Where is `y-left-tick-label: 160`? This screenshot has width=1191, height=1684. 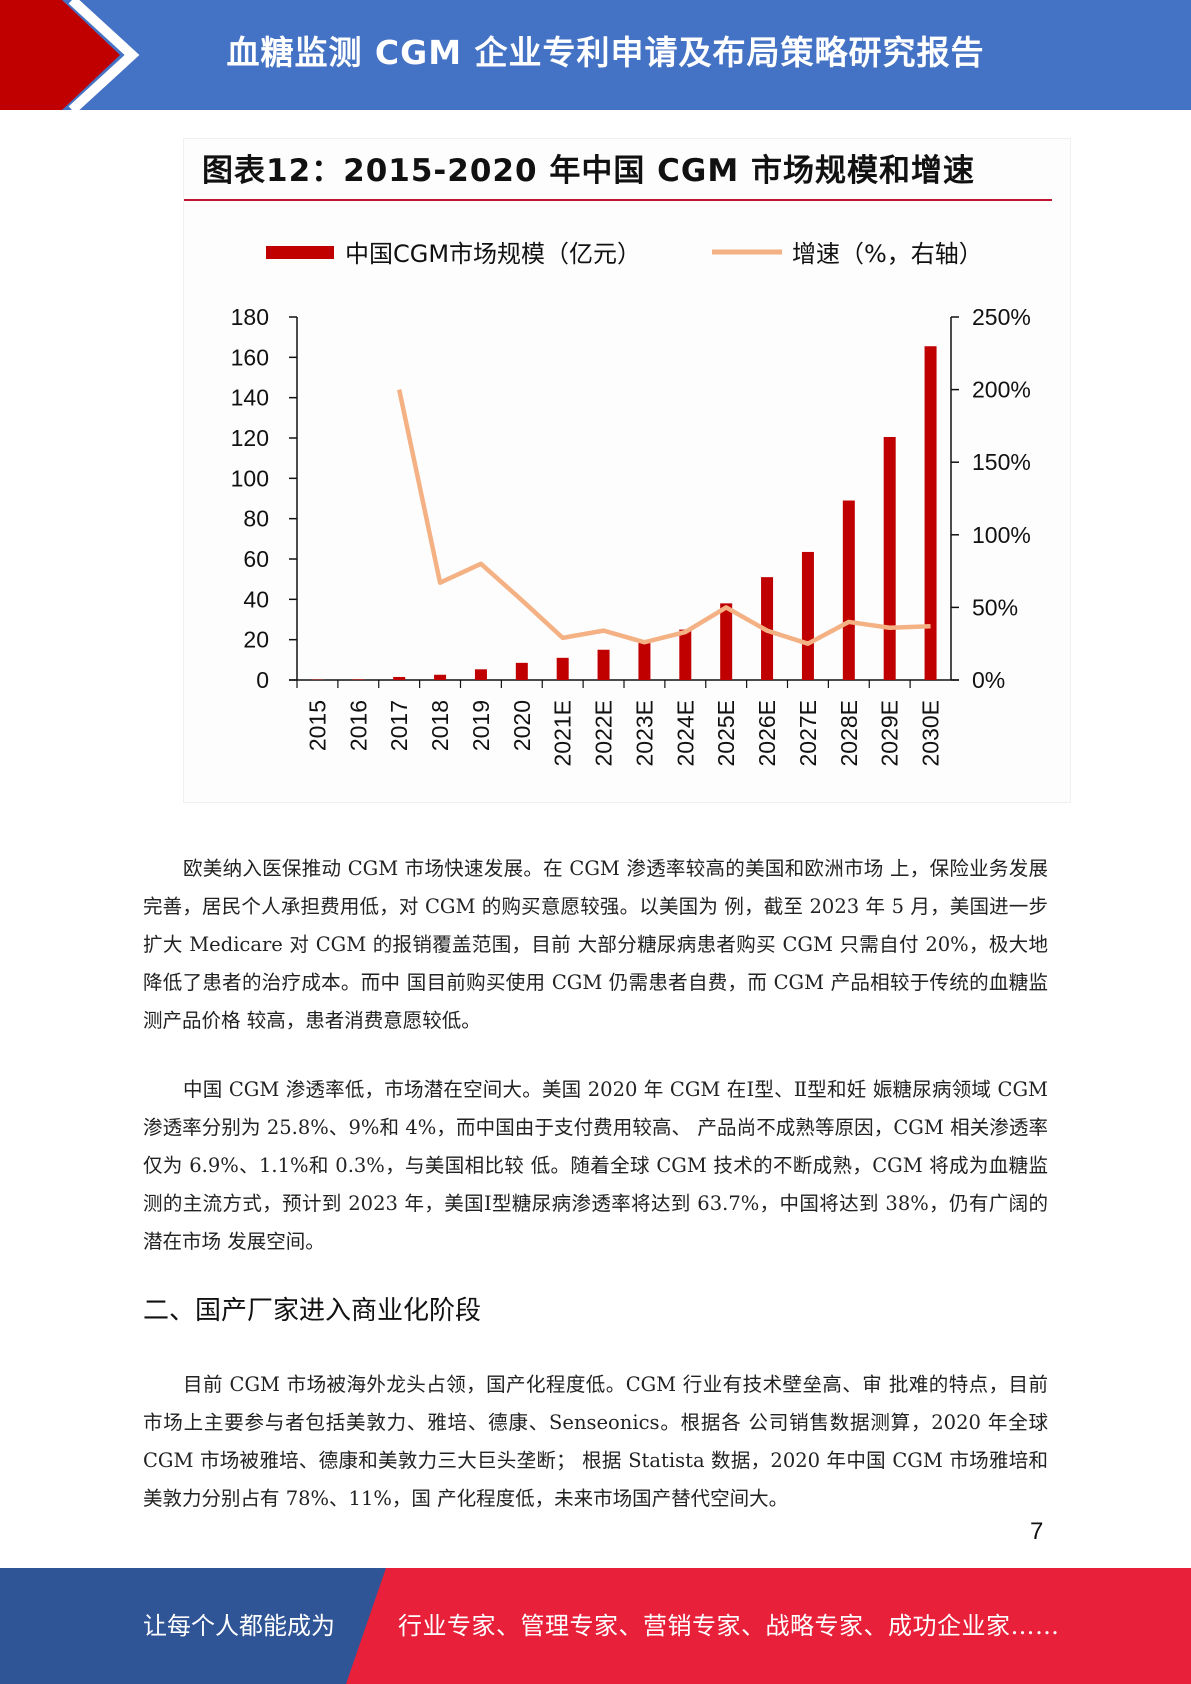 y-left-tick-label: 160 is located at coordinates (250, 357).